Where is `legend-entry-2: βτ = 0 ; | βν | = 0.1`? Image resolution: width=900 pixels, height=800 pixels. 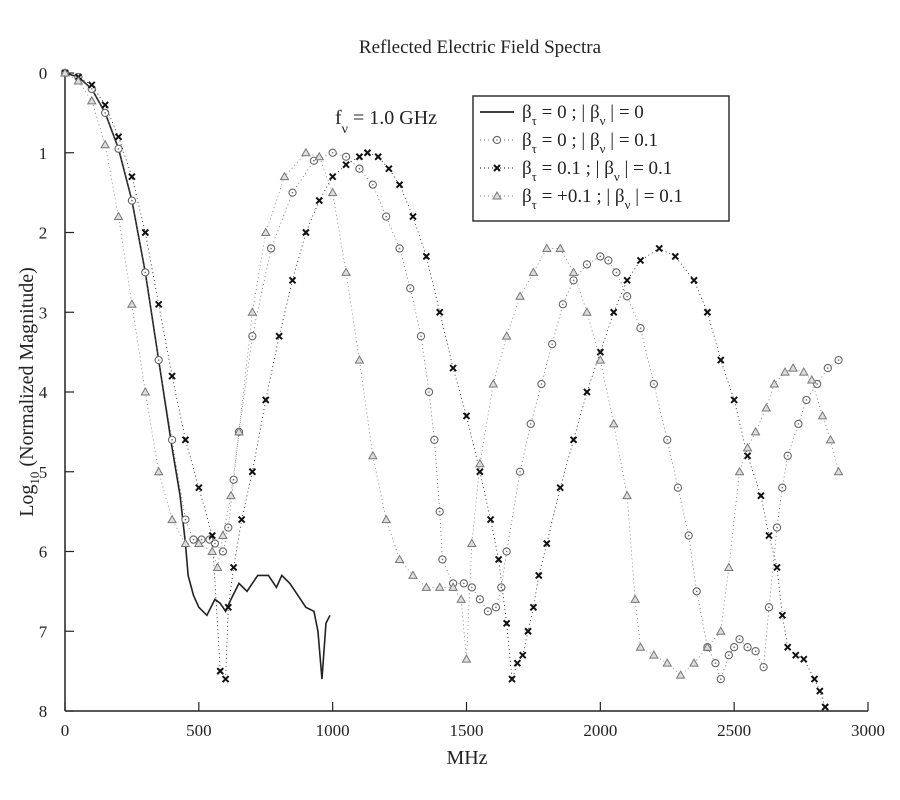
legend-entry-2: βτ = 0 ; | βν | = 0.1 is located at coordinates (569, 143).